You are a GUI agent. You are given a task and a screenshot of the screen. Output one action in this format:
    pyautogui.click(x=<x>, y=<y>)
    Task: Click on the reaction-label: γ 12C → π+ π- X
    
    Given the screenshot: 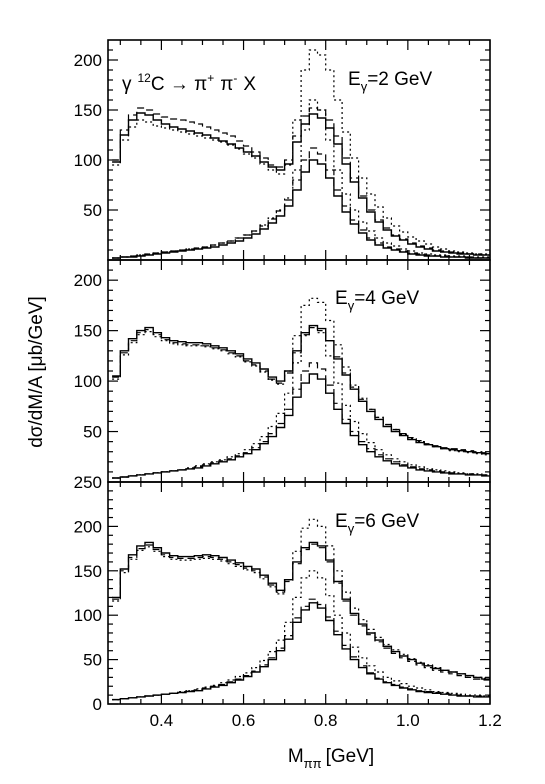 What is the action you would take?
    pyautogui.click(x=189, y=83)
    